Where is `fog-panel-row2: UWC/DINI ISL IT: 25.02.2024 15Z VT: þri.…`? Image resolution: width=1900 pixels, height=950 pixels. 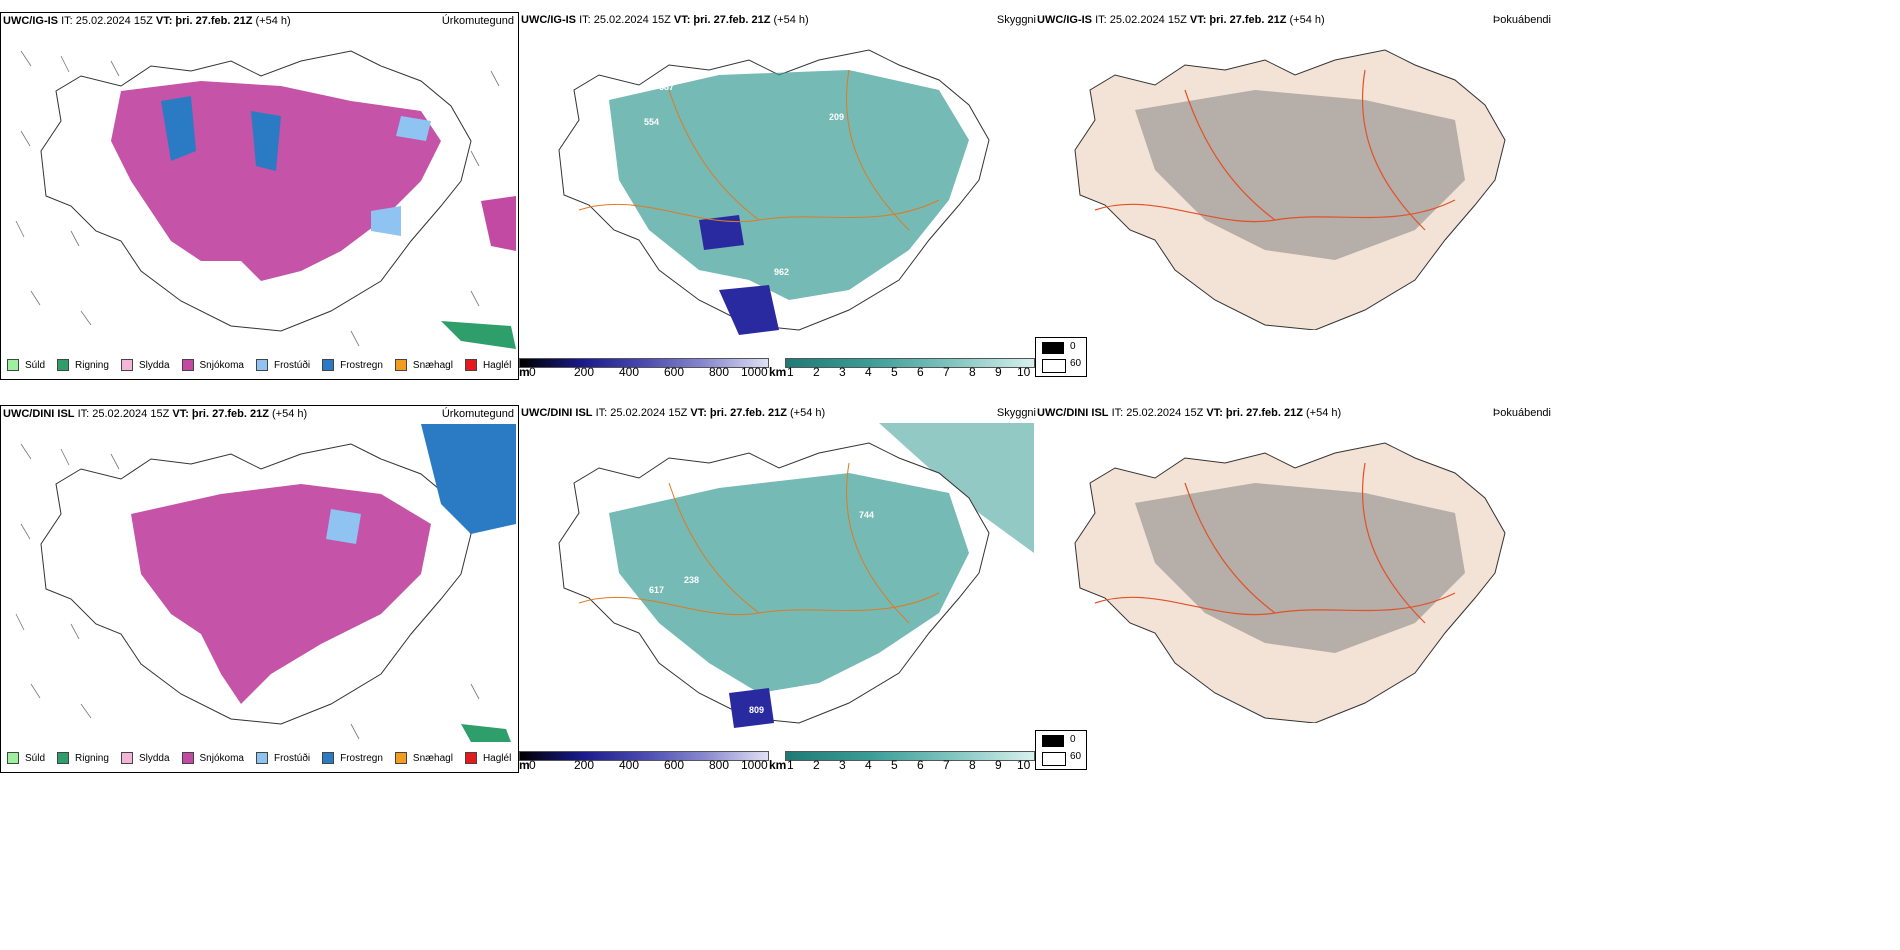 fog-panel-row2: UWC/DINI ISL IT: 25.02.2024 15Z VT: þri.… is located at coordinates (1295, 566).